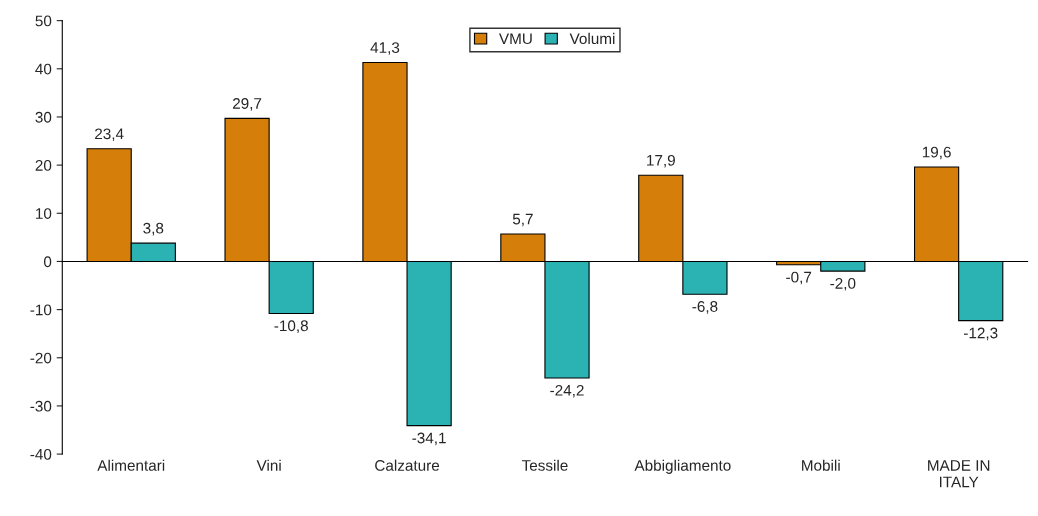 The width and height of the screenshot is (1038, 516). I want to click on x-tick-label: Mobili, so click(821, 465).